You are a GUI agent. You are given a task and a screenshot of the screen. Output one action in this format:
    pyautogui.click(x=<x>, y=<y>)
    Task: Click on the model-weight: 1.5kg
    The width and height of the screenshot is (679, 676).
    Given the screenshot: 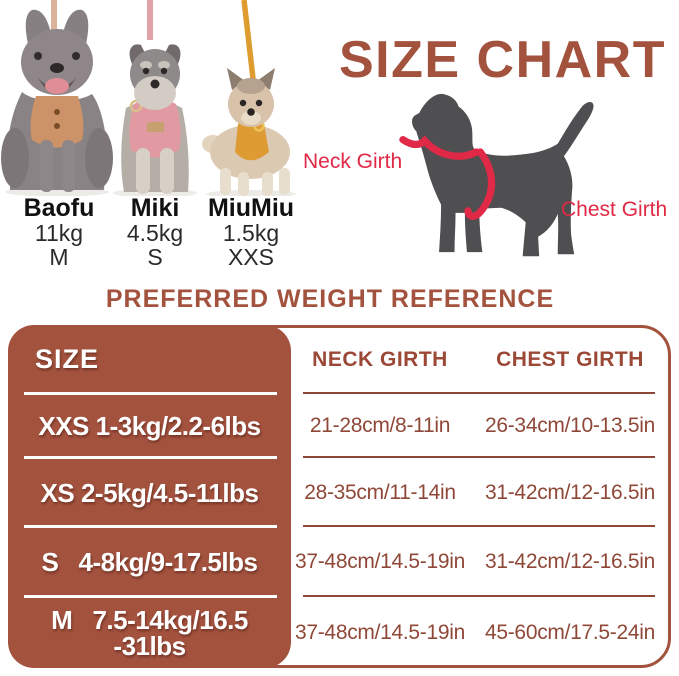 What is the action you would take?
    pyautogui.click(x=251, y=233)
    